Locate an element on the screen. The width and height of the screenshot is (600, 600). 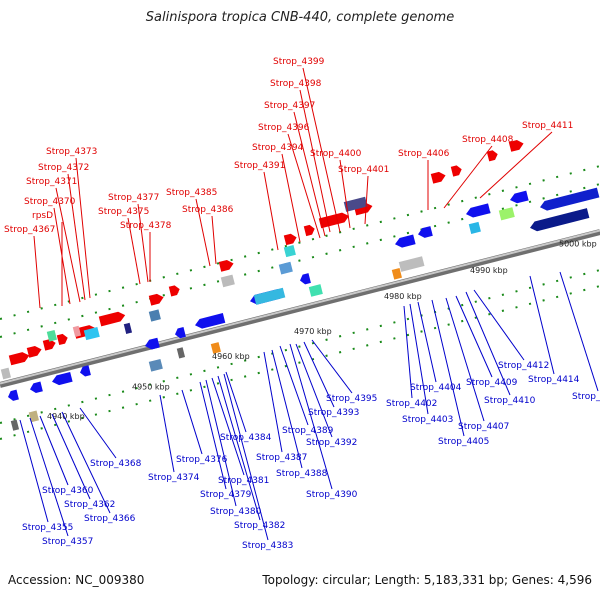
reverse-gene-label: Strop_4410 is located at coordinates (510, 401).